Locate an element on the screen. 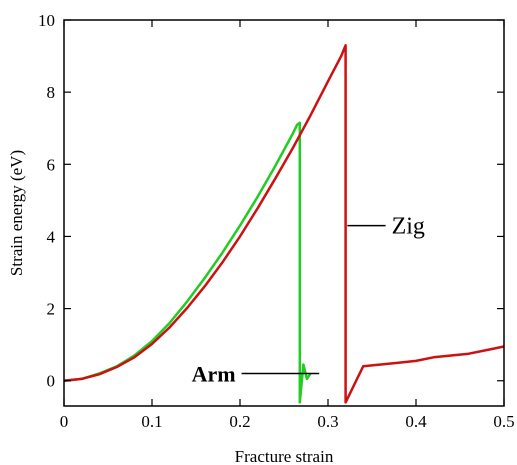 The width and height of the screenshot is (517, 465). x-tick-label: 0.3 is located at coordinates (327, 421).